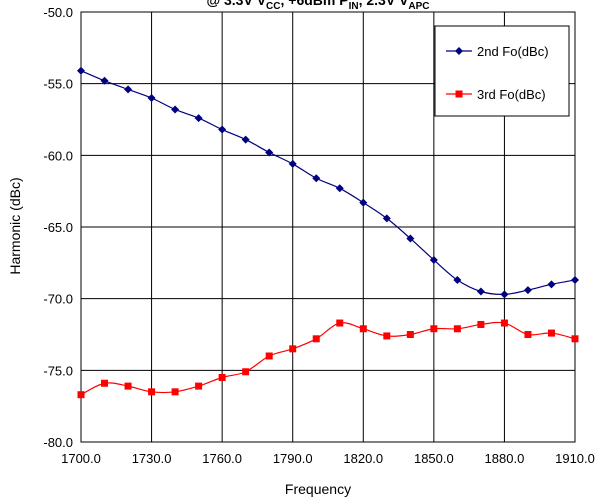 This screenshot has height=501, width=599. What do you see at coordinates (15, 225) in the screenshot?
I see `y-axis-title: Harmonic (dBc)` at bounding box center [15, 225].